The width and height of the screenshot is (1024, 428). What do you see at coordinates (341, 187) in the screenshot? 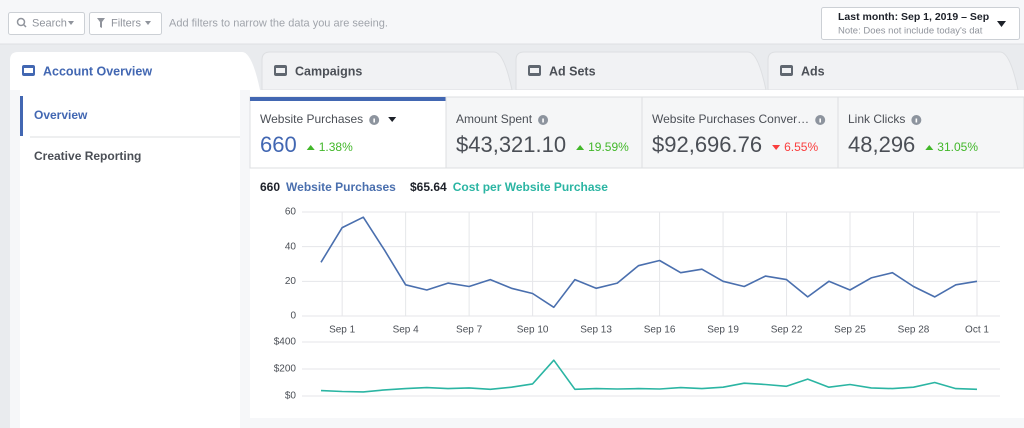
I see `legend-label: Website Purchases` at bounding box center [341, 187].